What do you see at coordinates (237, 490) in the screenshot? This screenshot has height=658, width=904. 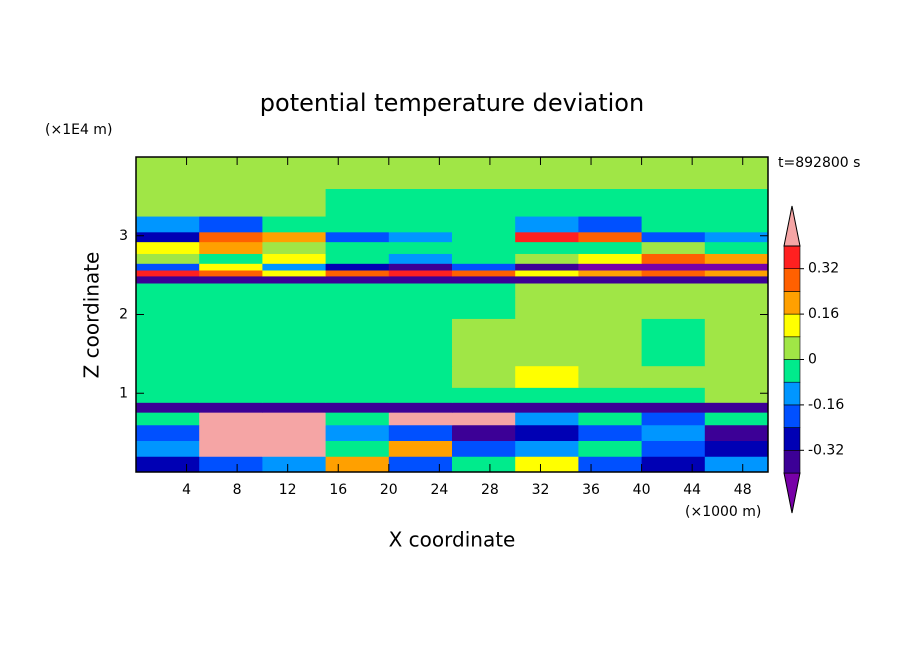 I see `x-tick-label: 8` at bounding box center [237, 490].